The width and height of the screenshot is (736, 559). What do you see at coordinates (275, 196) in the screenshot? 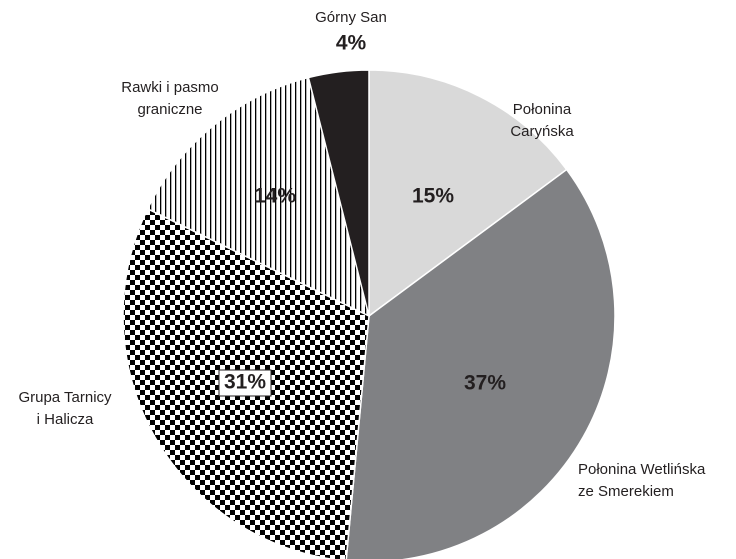
I see `value-label: 14%` at bounding box center [275, 196].